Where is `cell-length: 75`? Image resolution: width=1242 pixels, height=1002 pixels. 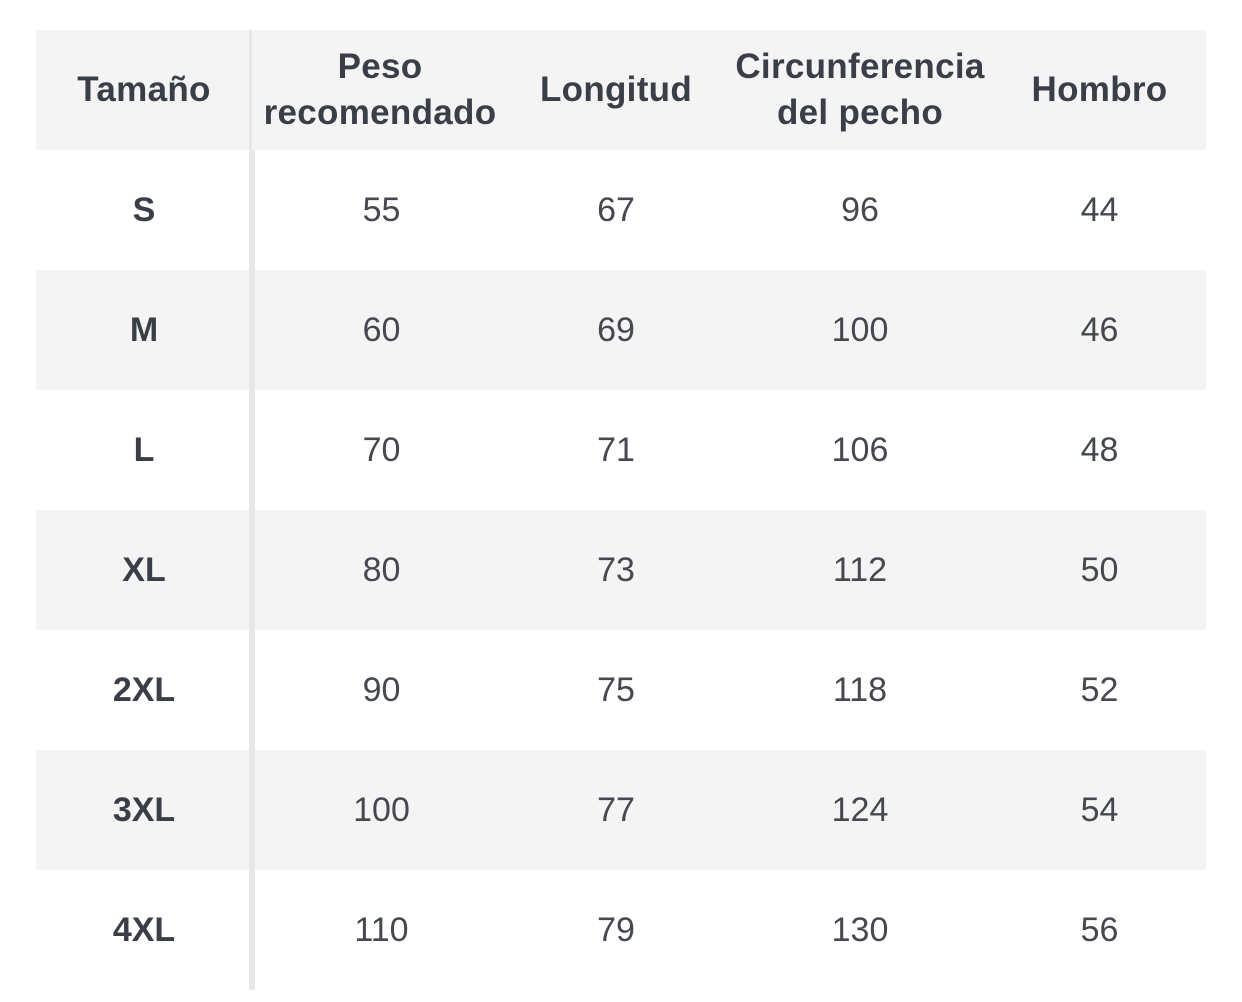 cell-length: 75 is located at coordinates (616, 690).